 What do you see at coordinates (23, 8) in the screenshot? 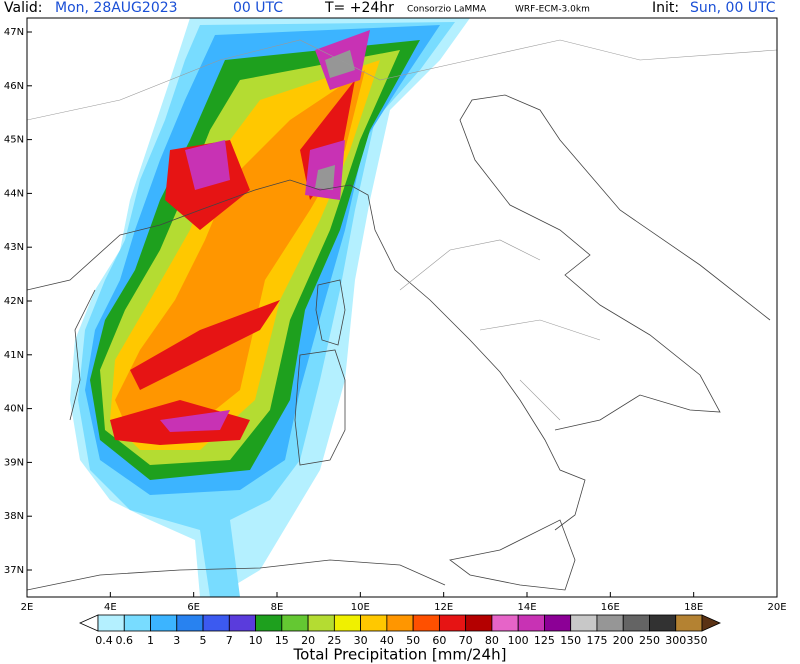
I see `valid-label: Valid:` at bounding box center [23, 8].